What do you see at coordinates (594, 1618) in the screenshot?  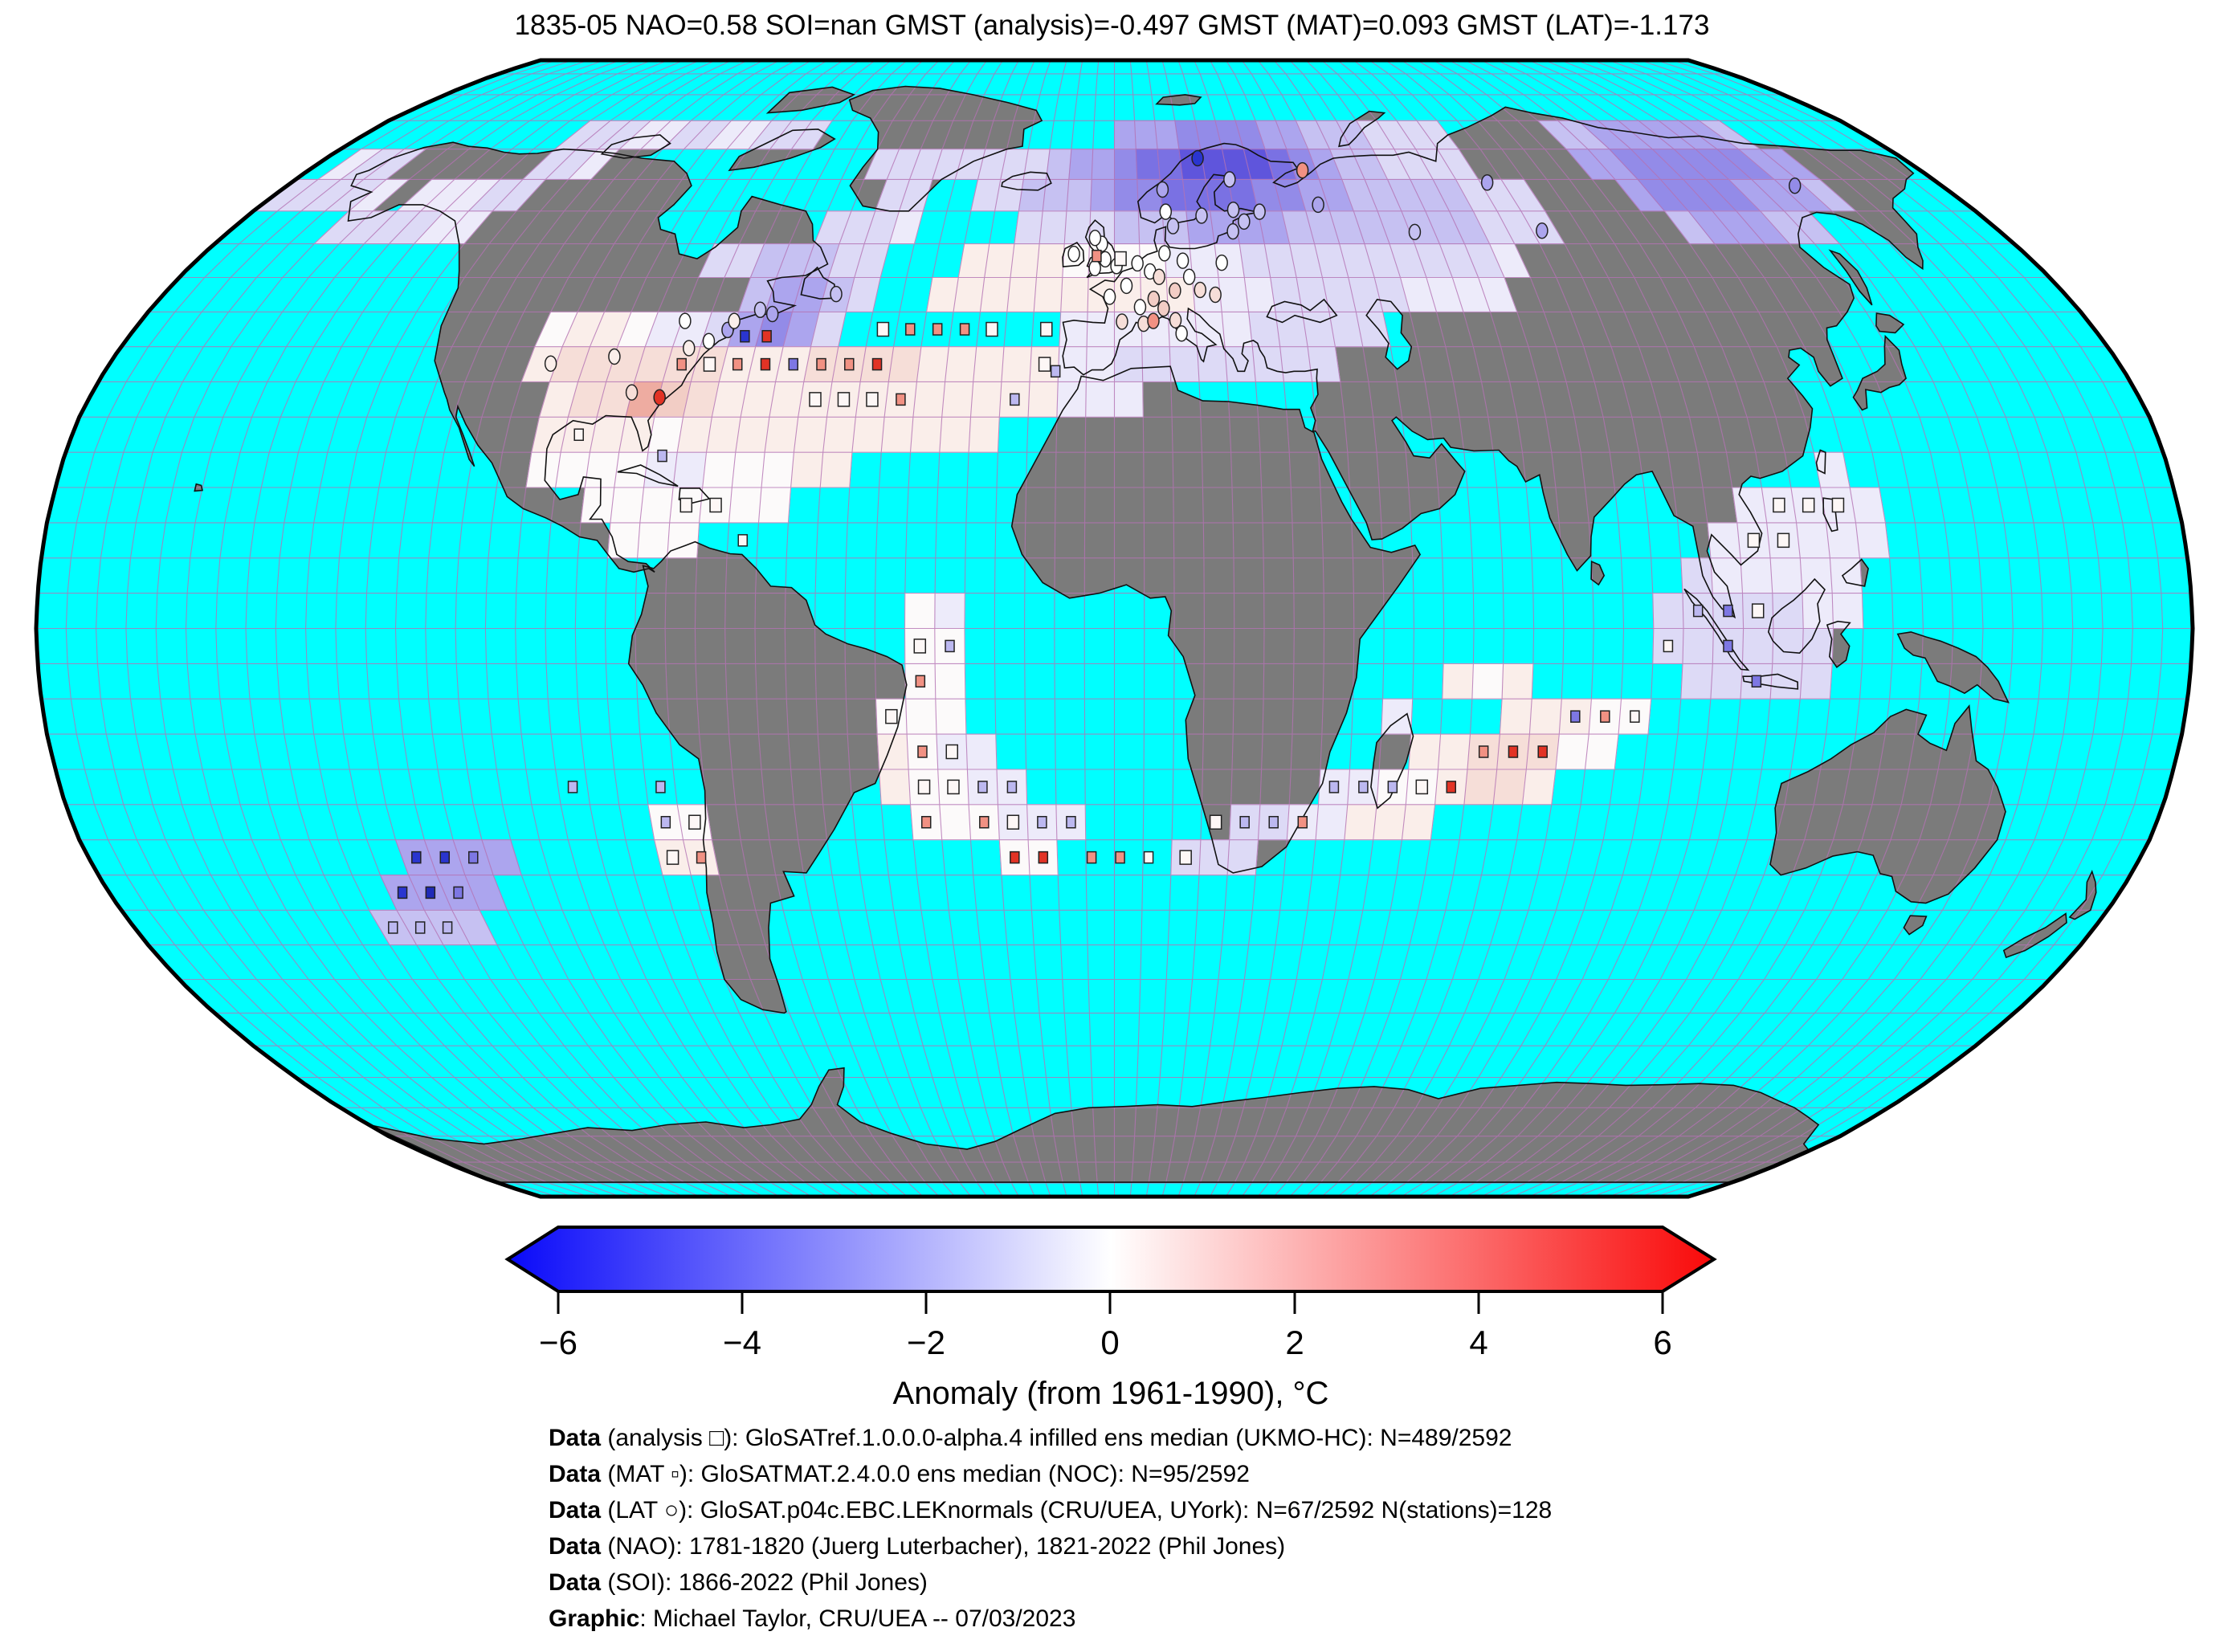 I see `attribution-prefix: Graphic` at bounding box center [594, 1618].